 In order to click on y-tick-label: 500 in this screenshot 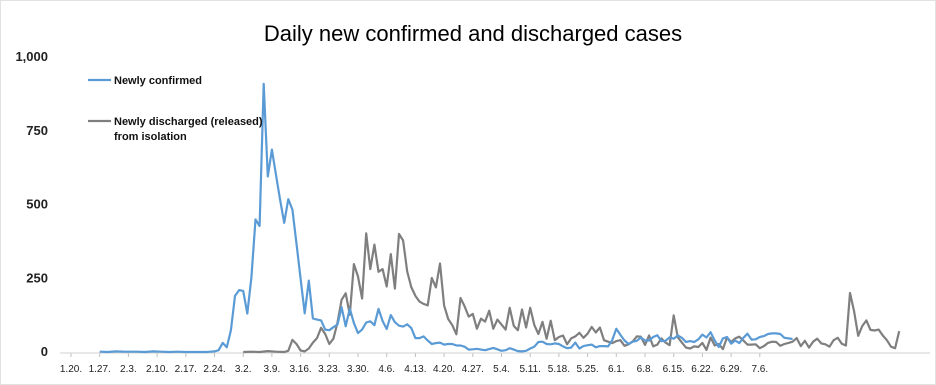, I will do `click(37, 204)`.